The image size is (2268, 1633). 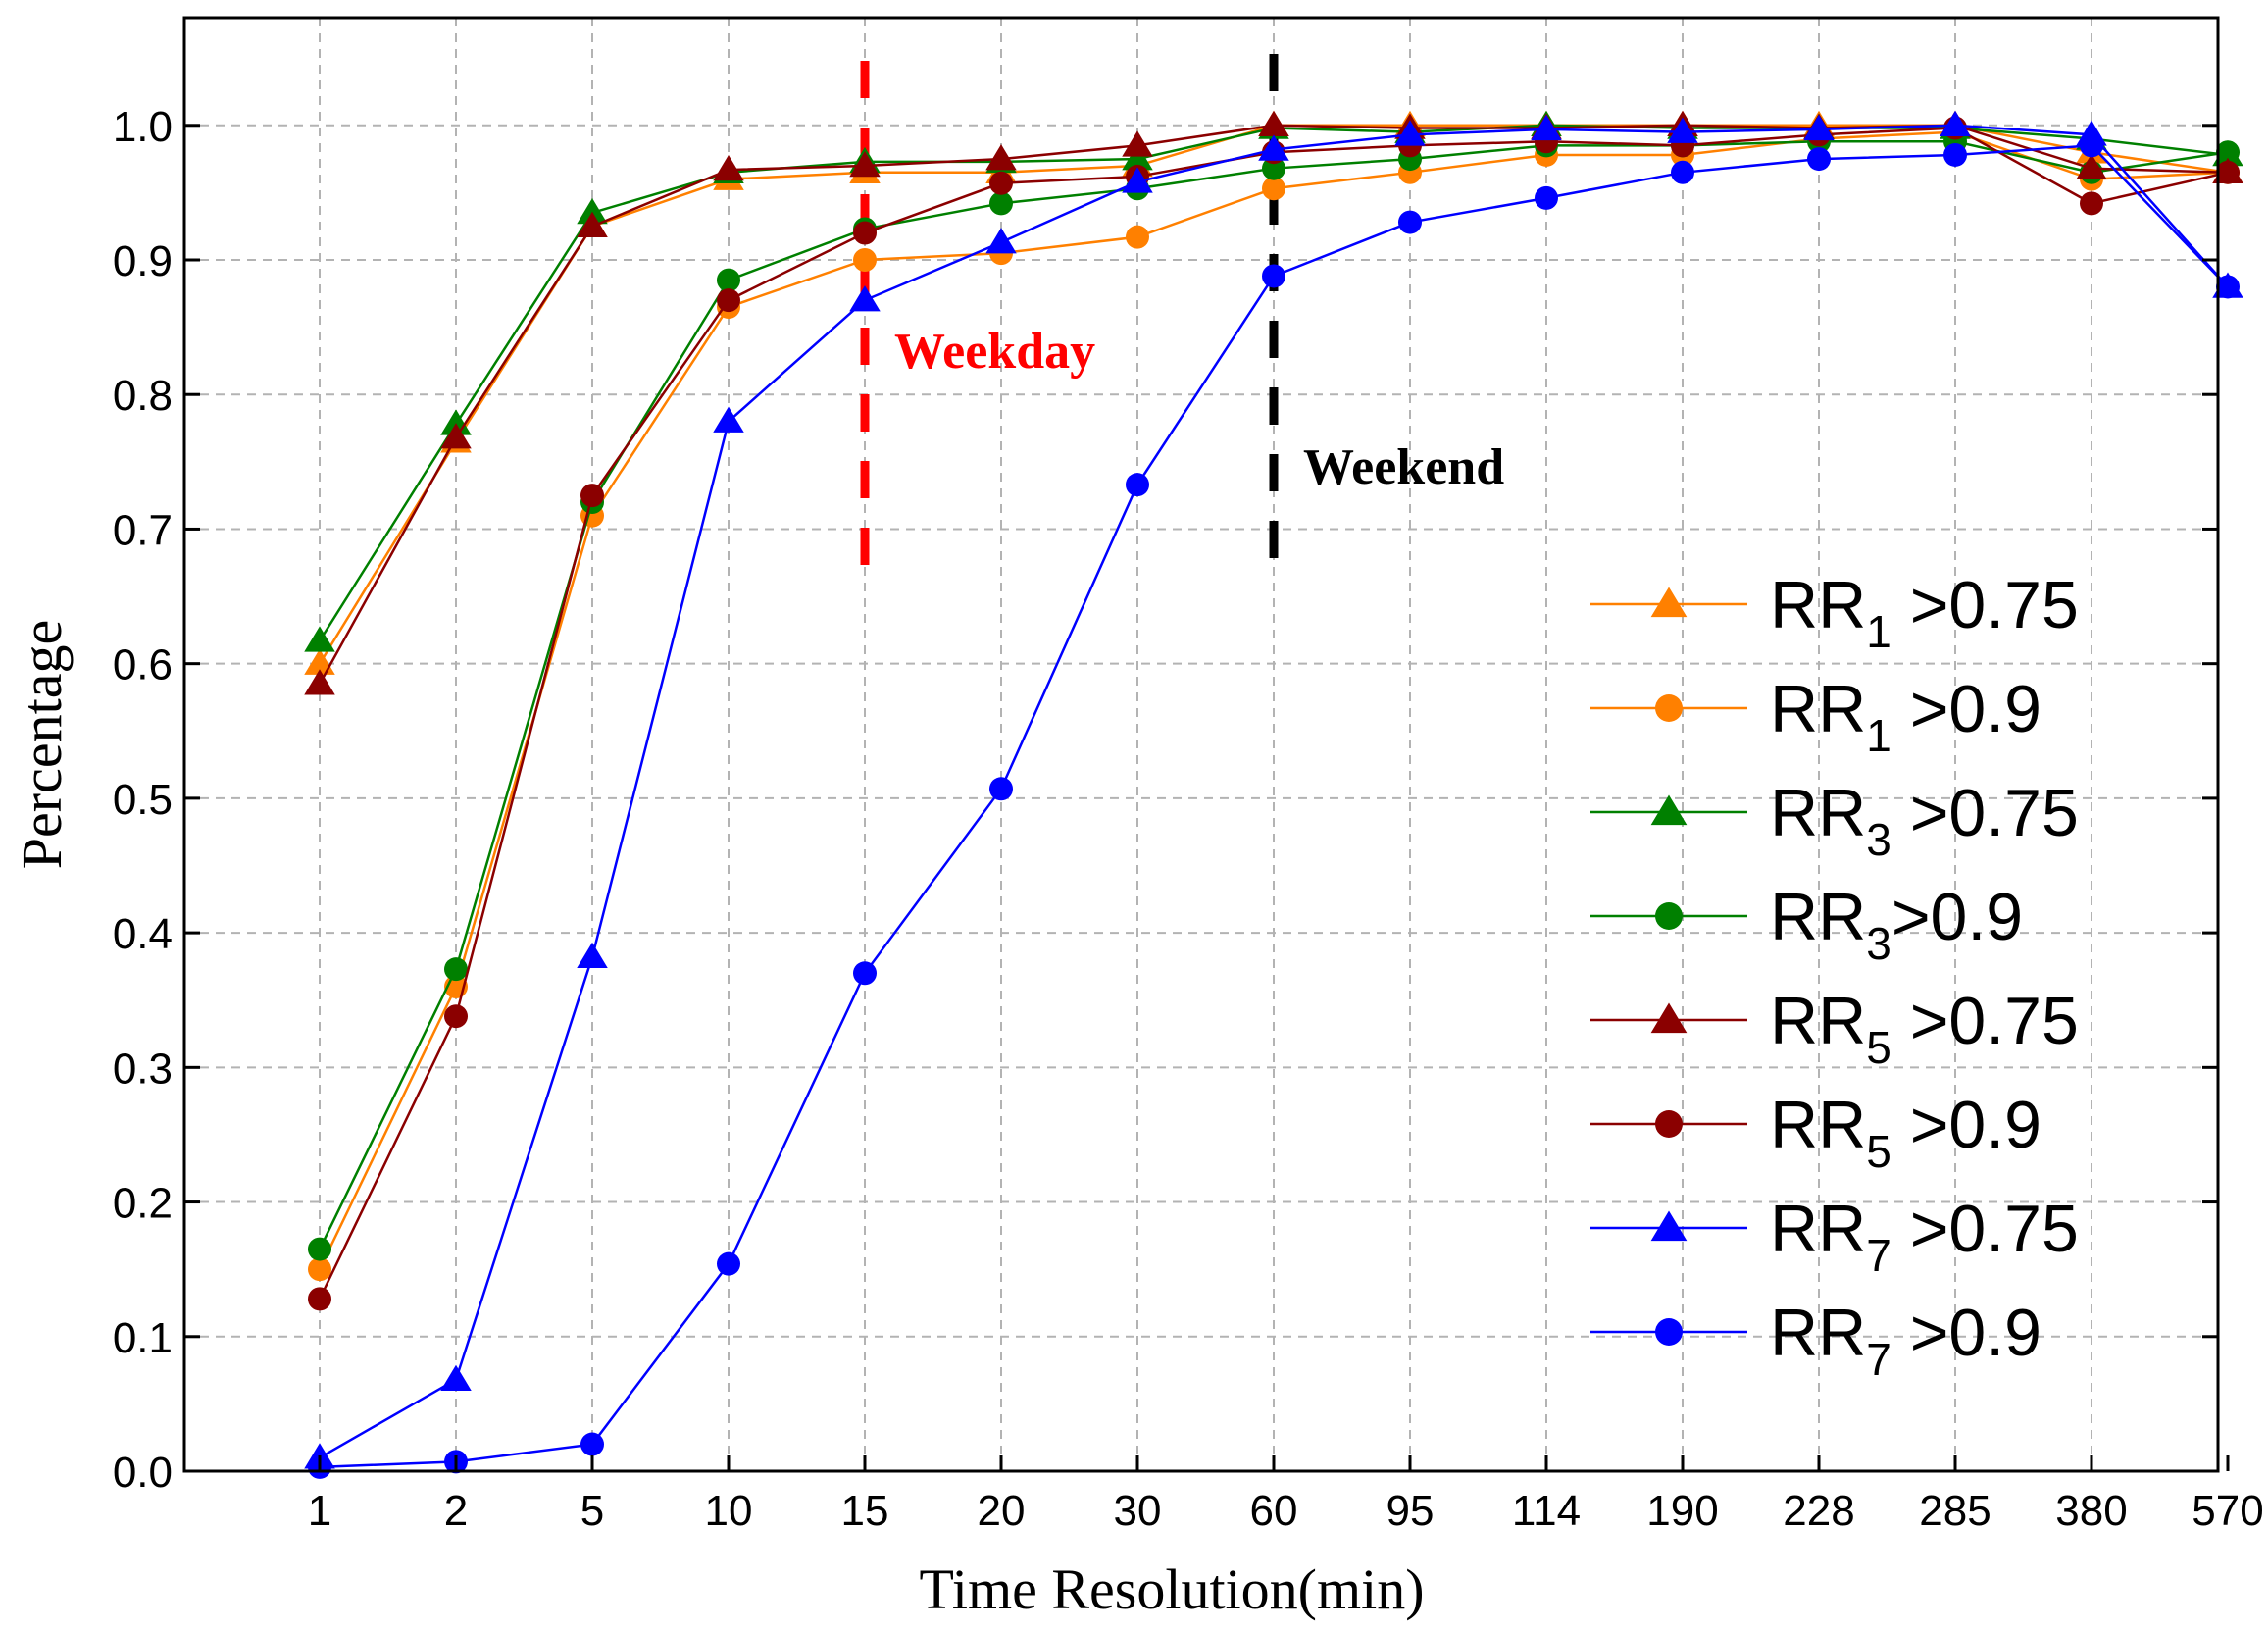 What do you see at coordinates (1274, 1511) in the screenshot?
I see `x-tick-label: 60` at bounding box center [1274, 1511].